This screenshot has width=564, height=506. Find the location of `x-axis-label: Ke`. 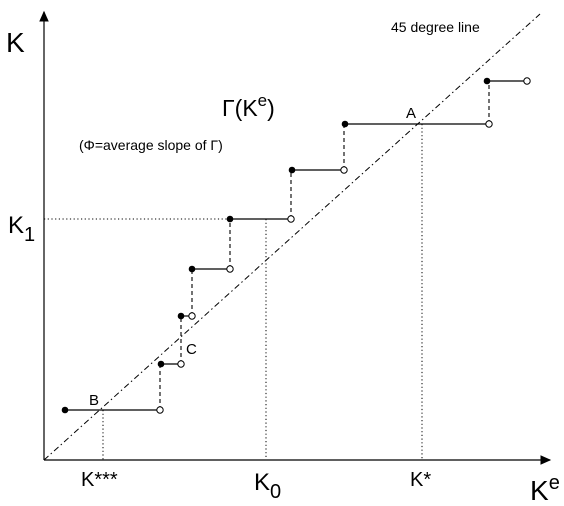

x-axis-label: Ke is located at coordinates (545, 489).